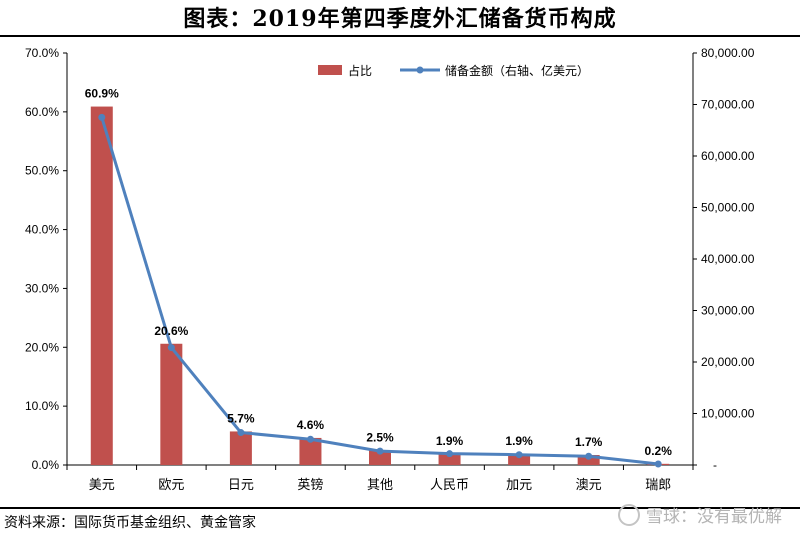 The height and width of the screenshot is (533, 800). Describe the element at coordinates (42, 53) in the screenshot. I see `y-left-tick-label: 70.0%` at that location.